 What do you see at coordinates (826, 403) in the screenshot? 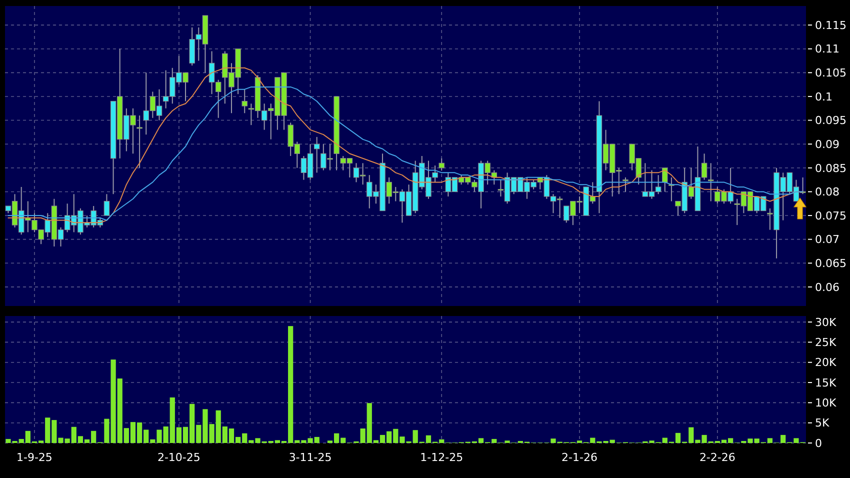
I see `y-tick-label: 10K` at bounding box center [826, 403].